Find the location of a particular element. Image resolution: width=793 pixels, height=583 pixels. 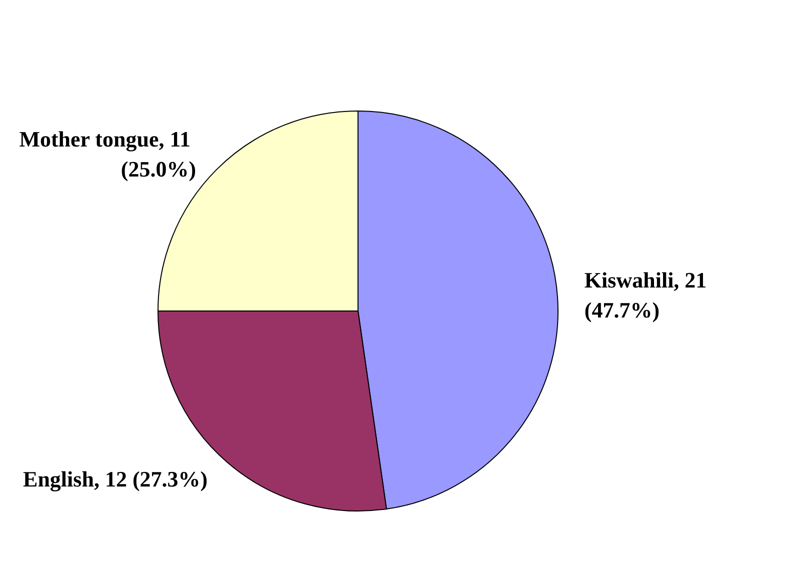

slice-label: English, 12 (27.3%) is located at coordinates (115, 479).